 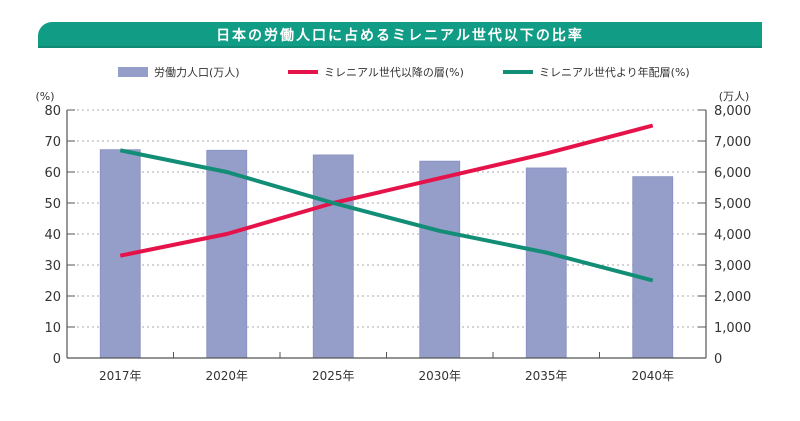 I want to click on right-tick-label: 3,000, so click(x=732, y=266).